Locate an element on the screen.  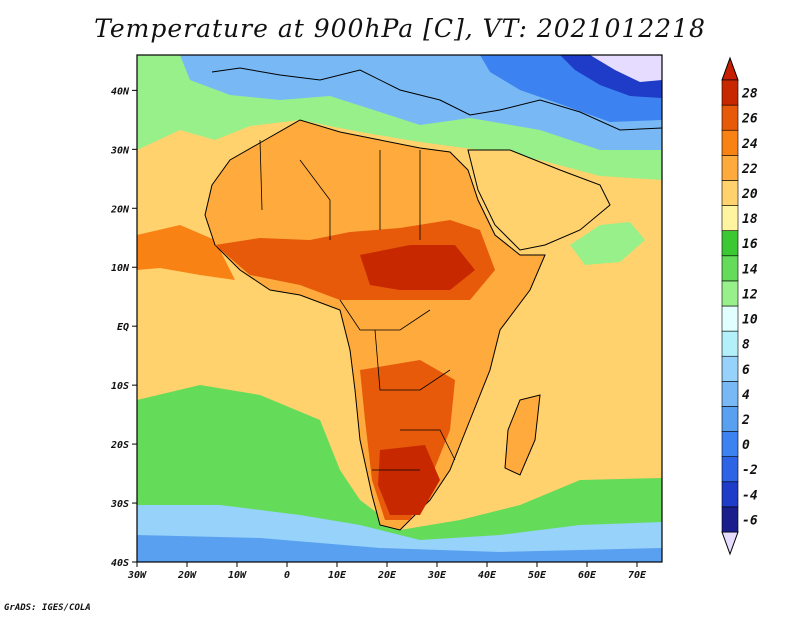
colorbar-label: 12 is located at coordinates (750, 294).